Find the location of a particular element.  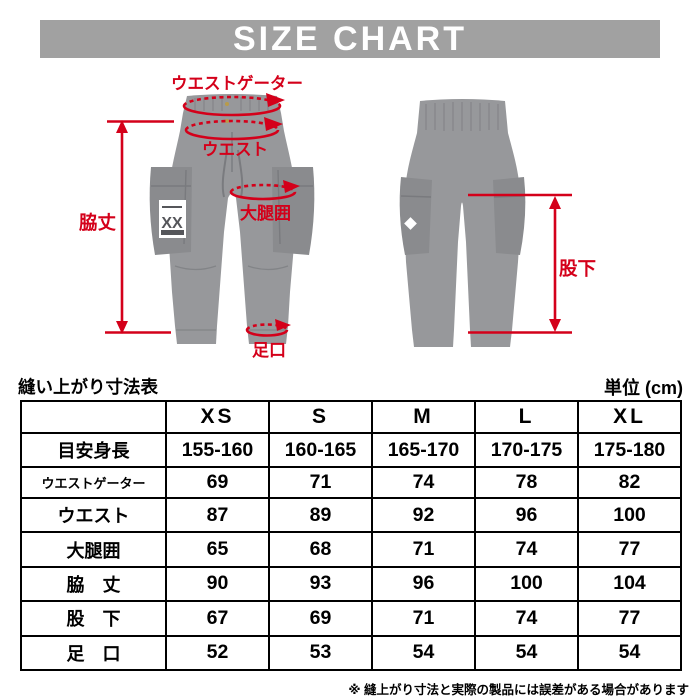

size-column-header: S is located at coordinates (320, 417).